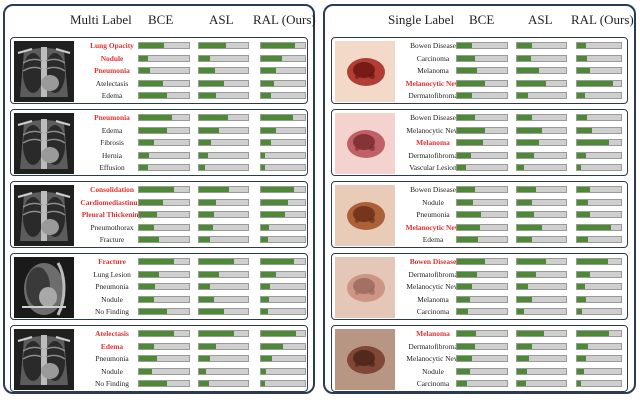 This screenshot has height=402, width=640. What do you see at coordinates (112, 383) in the screenshot?
I see `class-label: No Finding` at bounding box center [112, 383].